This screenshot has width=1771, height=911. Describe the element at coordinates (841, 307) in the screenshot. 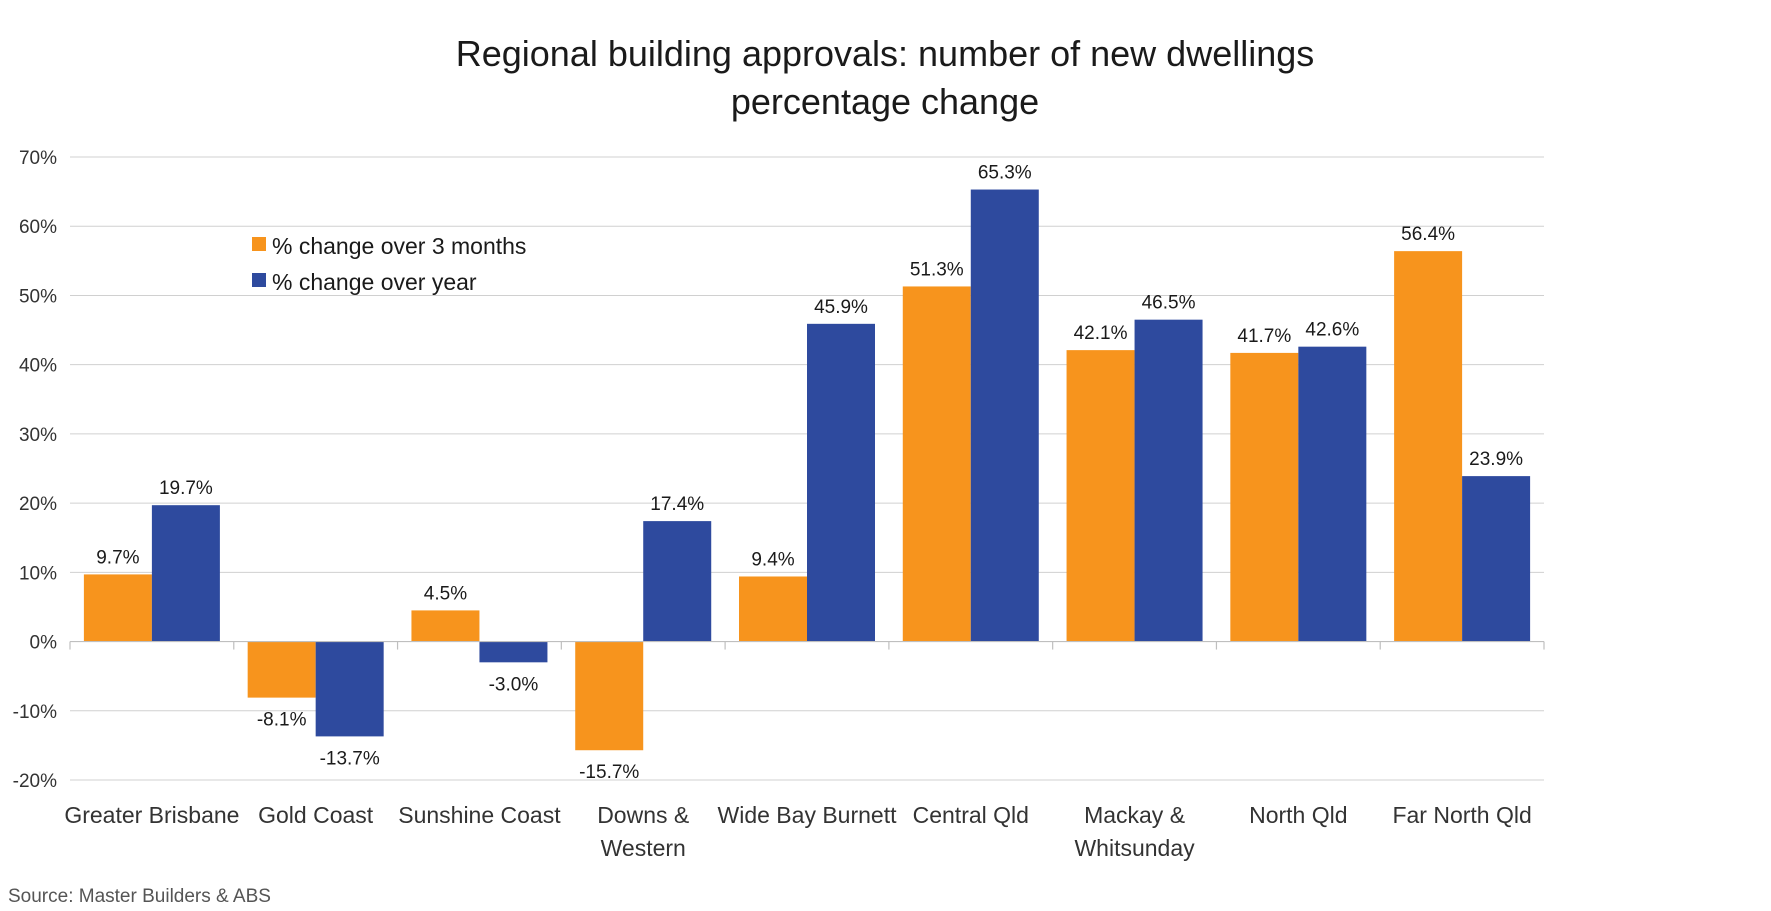

I see `data-label: 45.9%` at that location.